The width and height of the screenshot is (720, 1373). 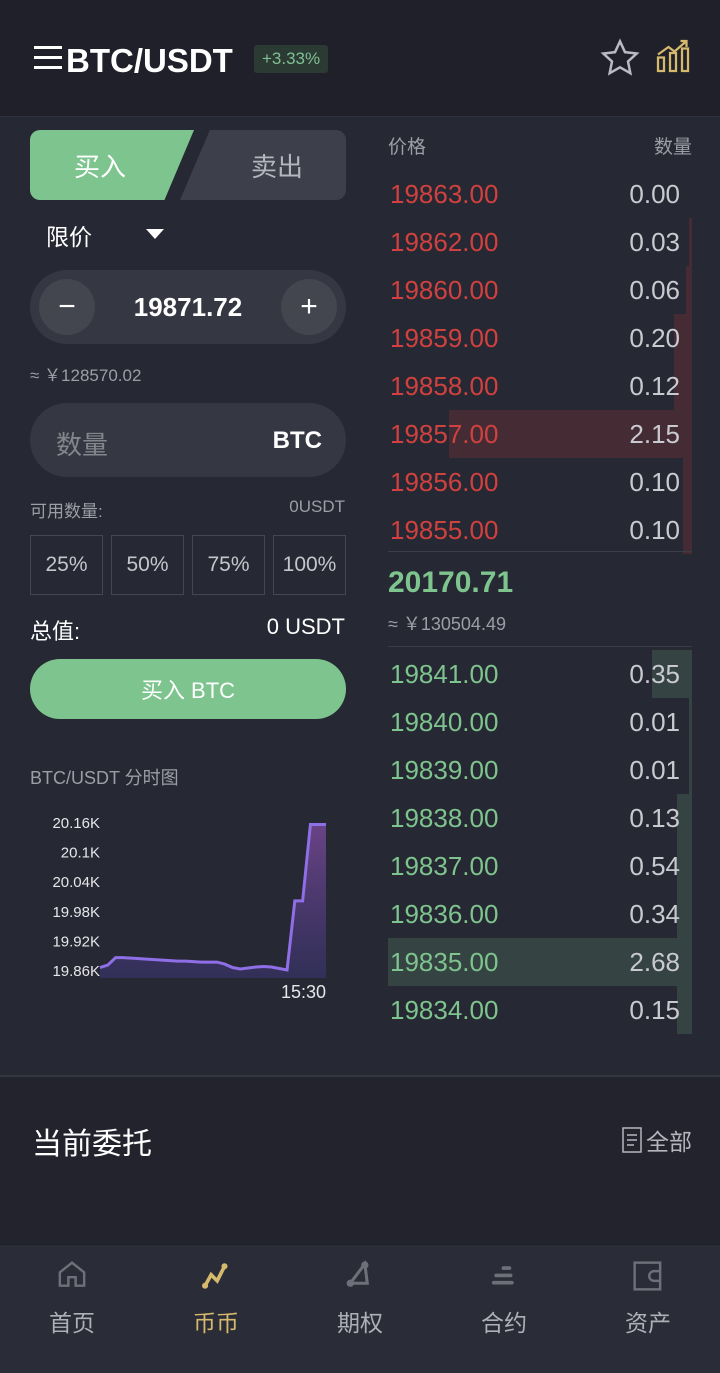 I want to click on nav-item-wallet: 资产, so click(x=648, y=1298).